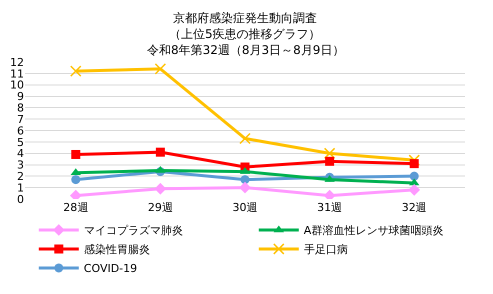  I want to click on x-tick-label: 30週, so click(245, 207).